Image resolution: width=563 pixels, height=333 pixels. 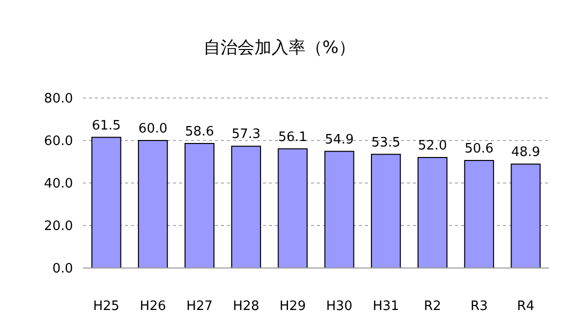 What do you see at coordinates (525, 306) in the screenshot?
I see `x-tick-label: R4` at bounding box center [525, 306].